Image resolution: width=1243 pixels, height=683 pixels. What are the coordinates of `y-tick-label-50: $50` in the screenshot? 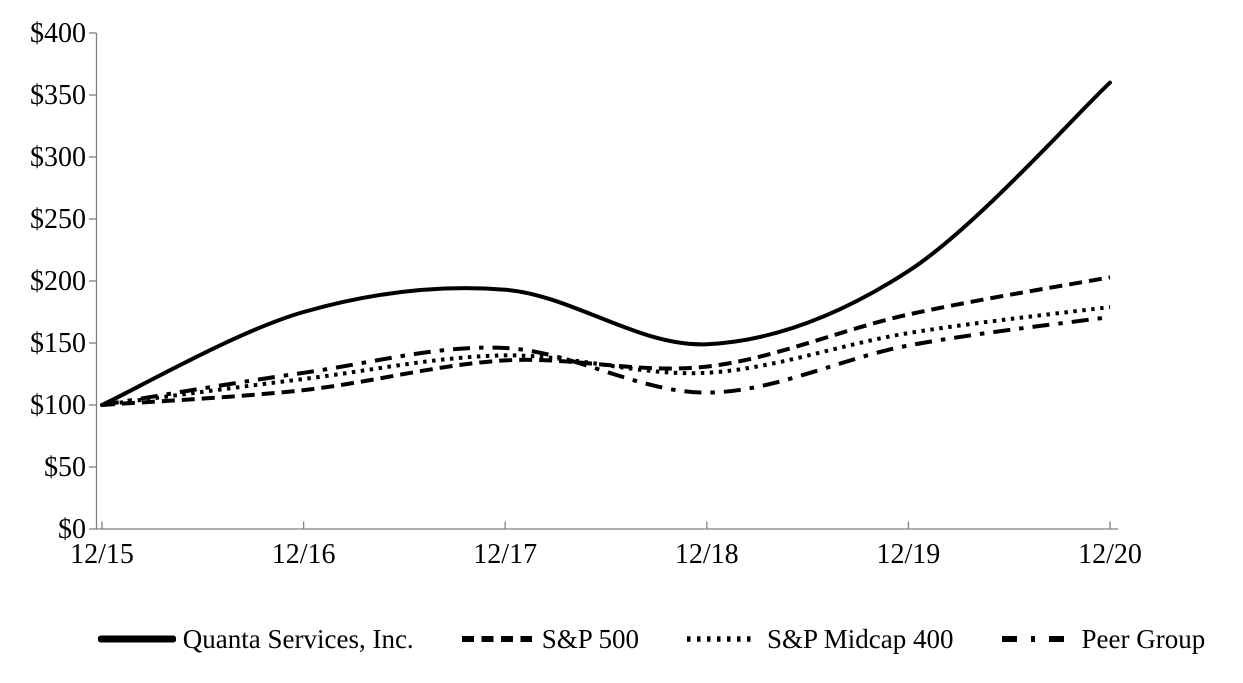 It's located at (65, 467).